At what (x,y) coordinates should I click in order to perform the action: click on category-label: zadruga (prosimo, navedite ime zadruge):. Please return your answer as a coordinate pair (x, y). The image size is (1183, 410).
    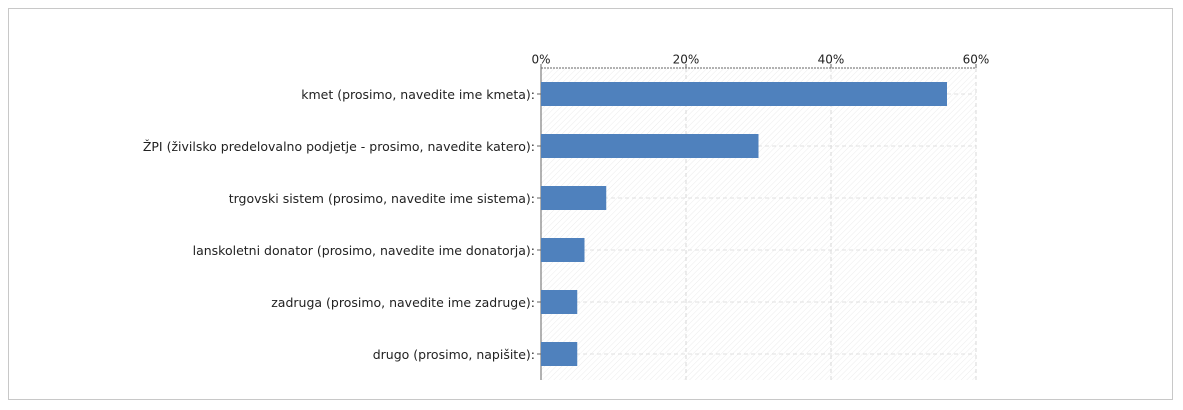
    Looking at the image, I should click on (403, 302).